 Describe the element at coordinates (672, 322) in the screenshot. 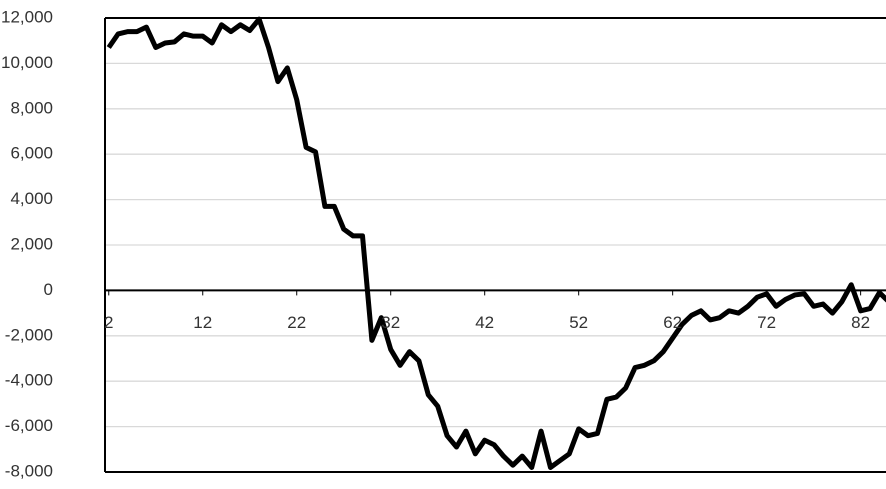

I see `x-tick-label: 62` at that location.